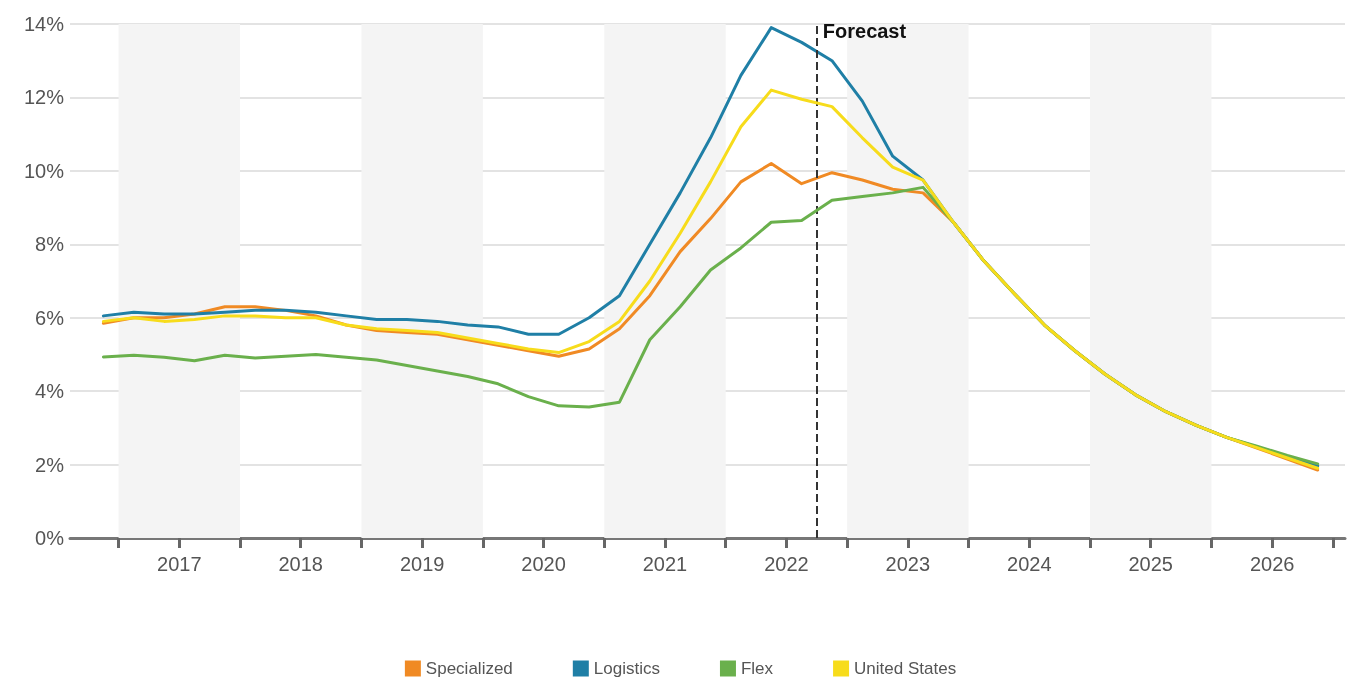 The image size is (1361, 682). What do you see at coordinates (44, 24) in the screenshot?
I see `y-tick-label: 14%` at bounding box center [44, 24].